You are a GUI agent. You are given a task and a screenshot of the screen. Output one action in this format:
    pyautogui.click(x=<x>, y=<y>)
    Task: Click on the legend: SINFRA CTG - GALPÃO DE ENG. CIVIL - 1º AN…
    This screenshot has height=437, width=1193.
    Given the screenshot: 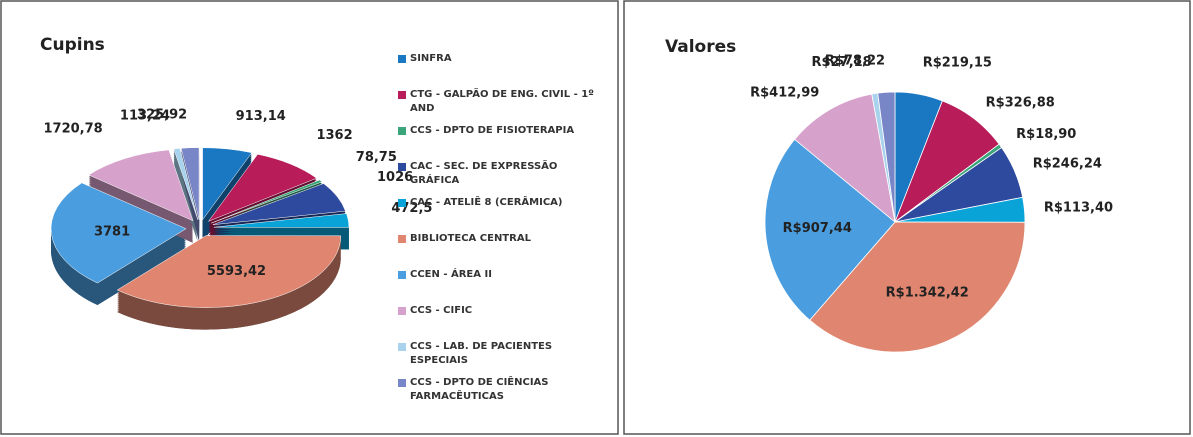 What is the action you would take?
    pyautogui.click(x=504, y=232)
    